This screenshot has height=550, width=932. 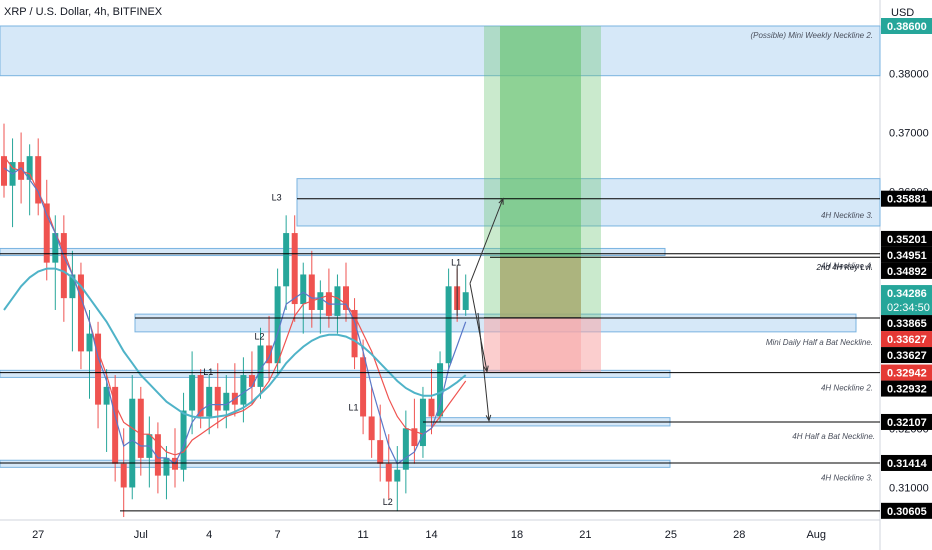 I want to click on price-flag-text: 0.30605, so click(x=907, y=512).